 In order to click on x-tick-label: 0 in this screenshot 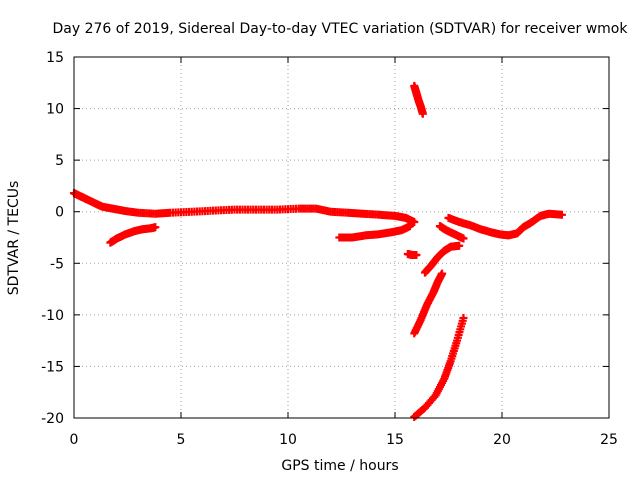, I will do `click(74, 440)`.